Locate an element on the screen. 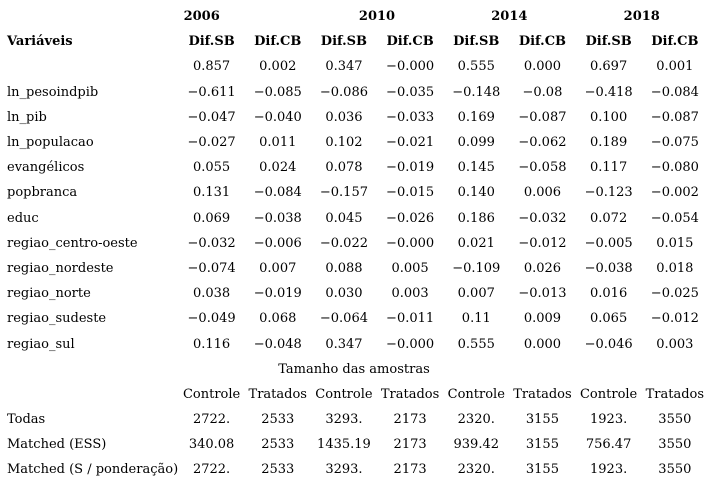  cell-value: 0.026 is located at coordinates (542, 268).